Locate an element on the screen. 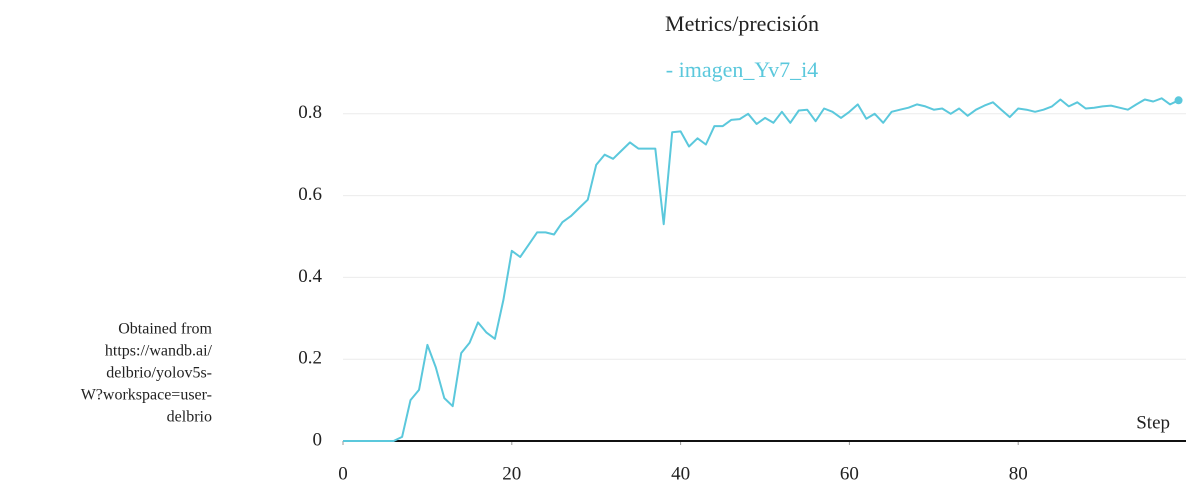  legend-entry: - imagen_Yv7_i4 is located at coordinates (742, 69).